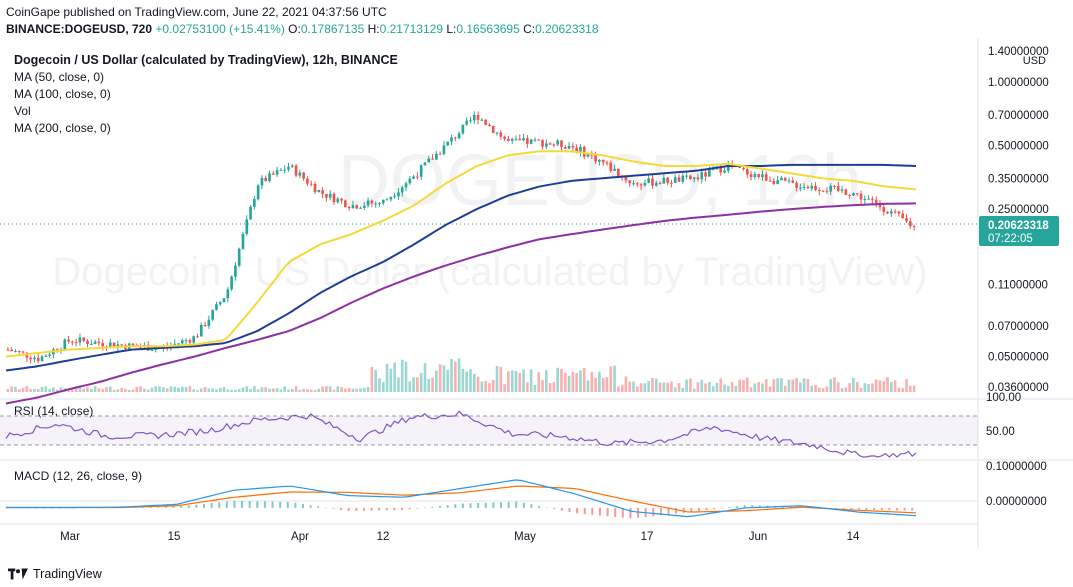 The height and width of the screenshot is (587, 1073). I want to click on rsi-tick-50: 50.00, so click(1000, 432).